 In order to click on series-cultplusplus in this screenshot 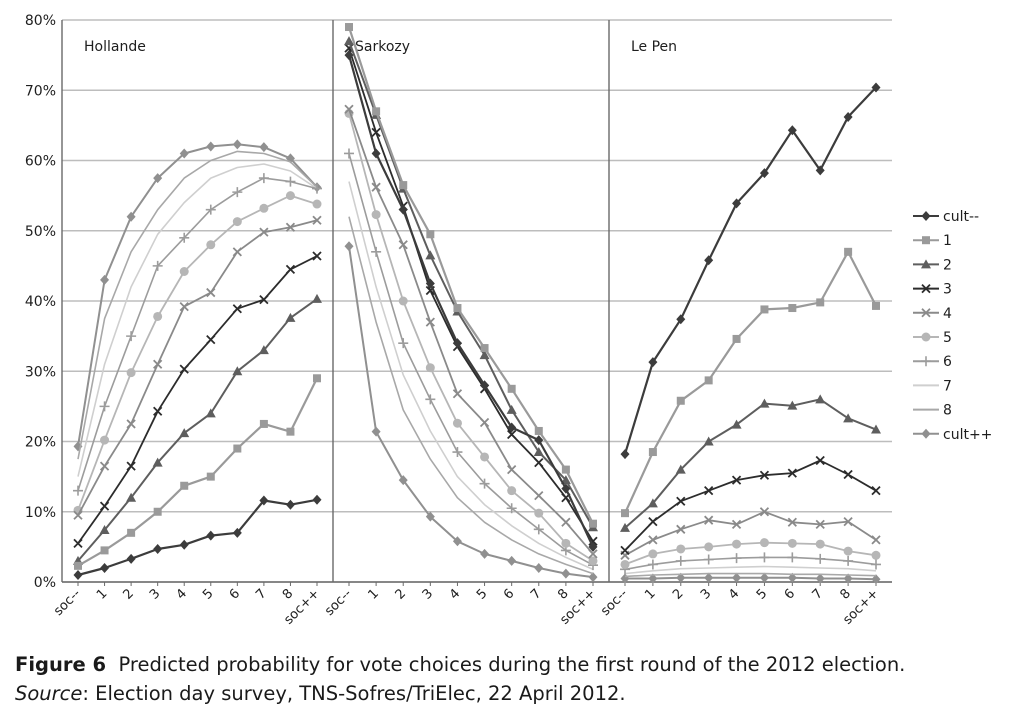, I will do `click(471, 412)`.